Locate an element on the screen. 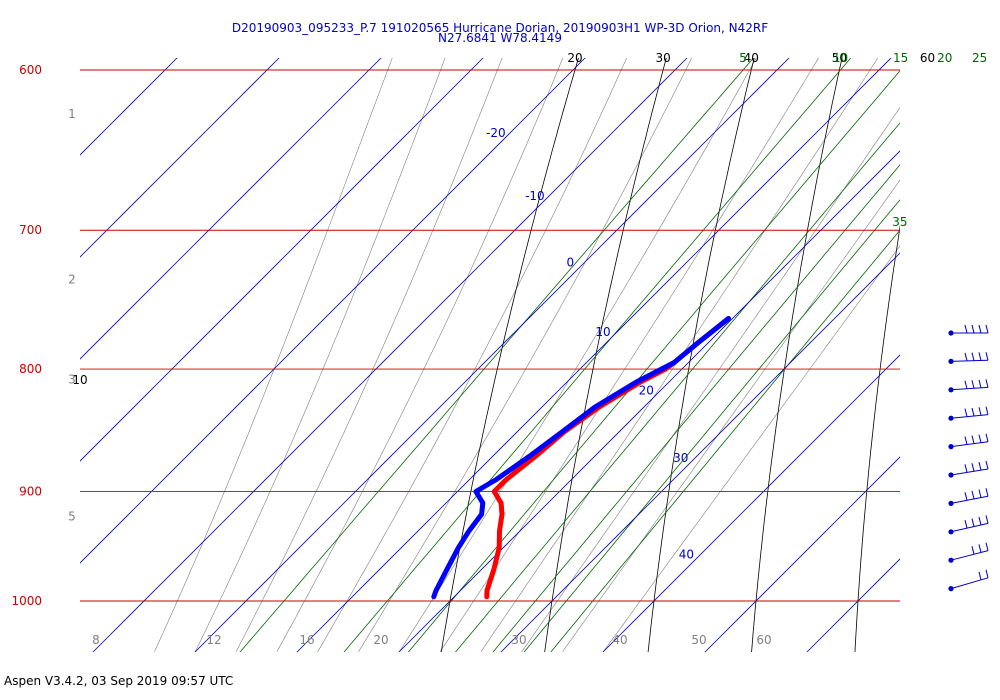 This screenshot has height=700, width=1000. dewpoint-profile-line is located at coordinates (581, 458).